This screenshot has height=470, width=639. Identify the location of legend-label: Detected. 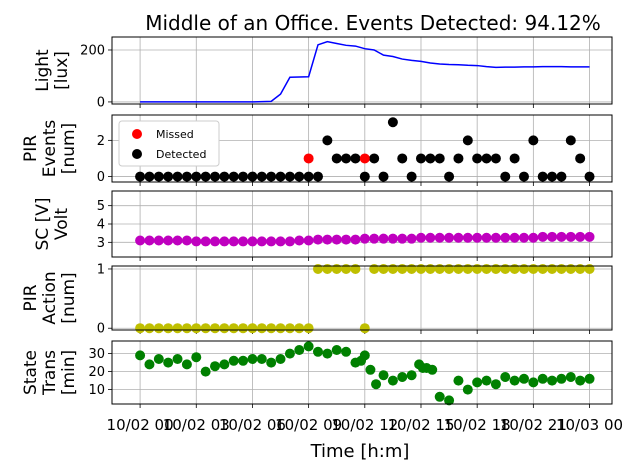
(181, 154).